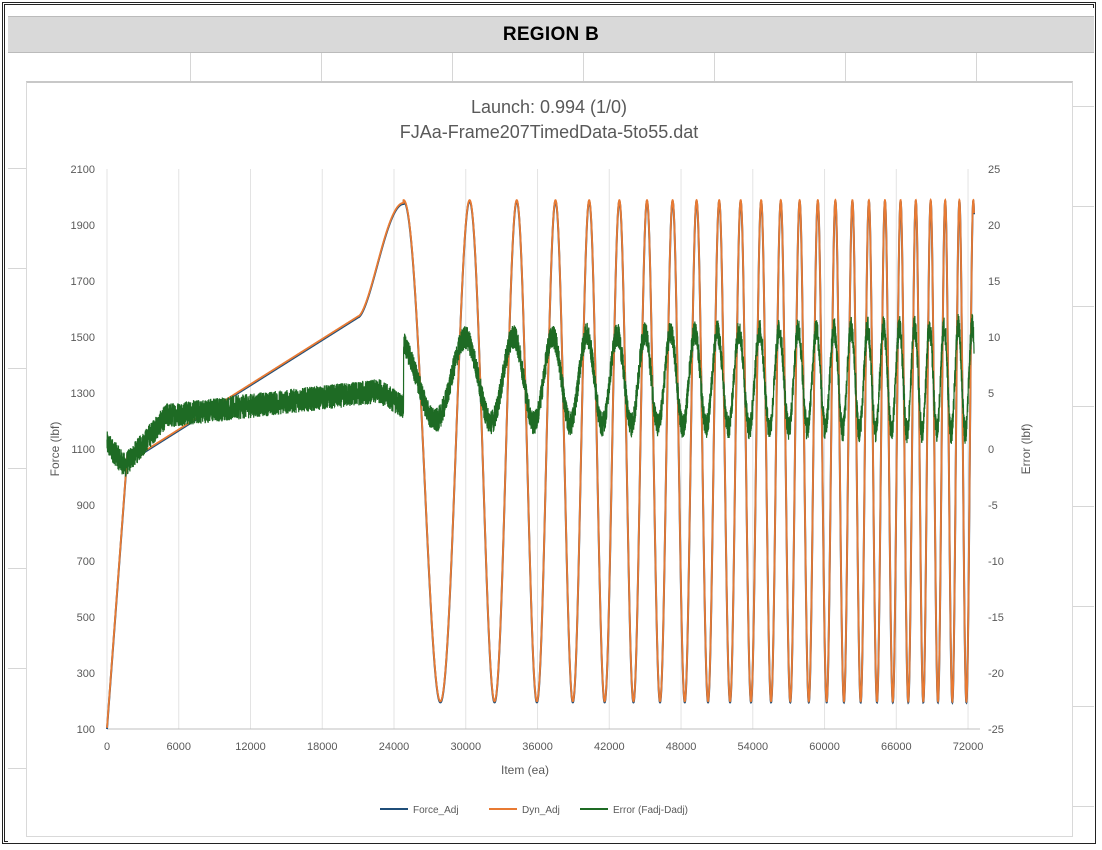 This screenshot has width=1102, height=850. I want to click on y-tick-label: 900, so click(86, 506).